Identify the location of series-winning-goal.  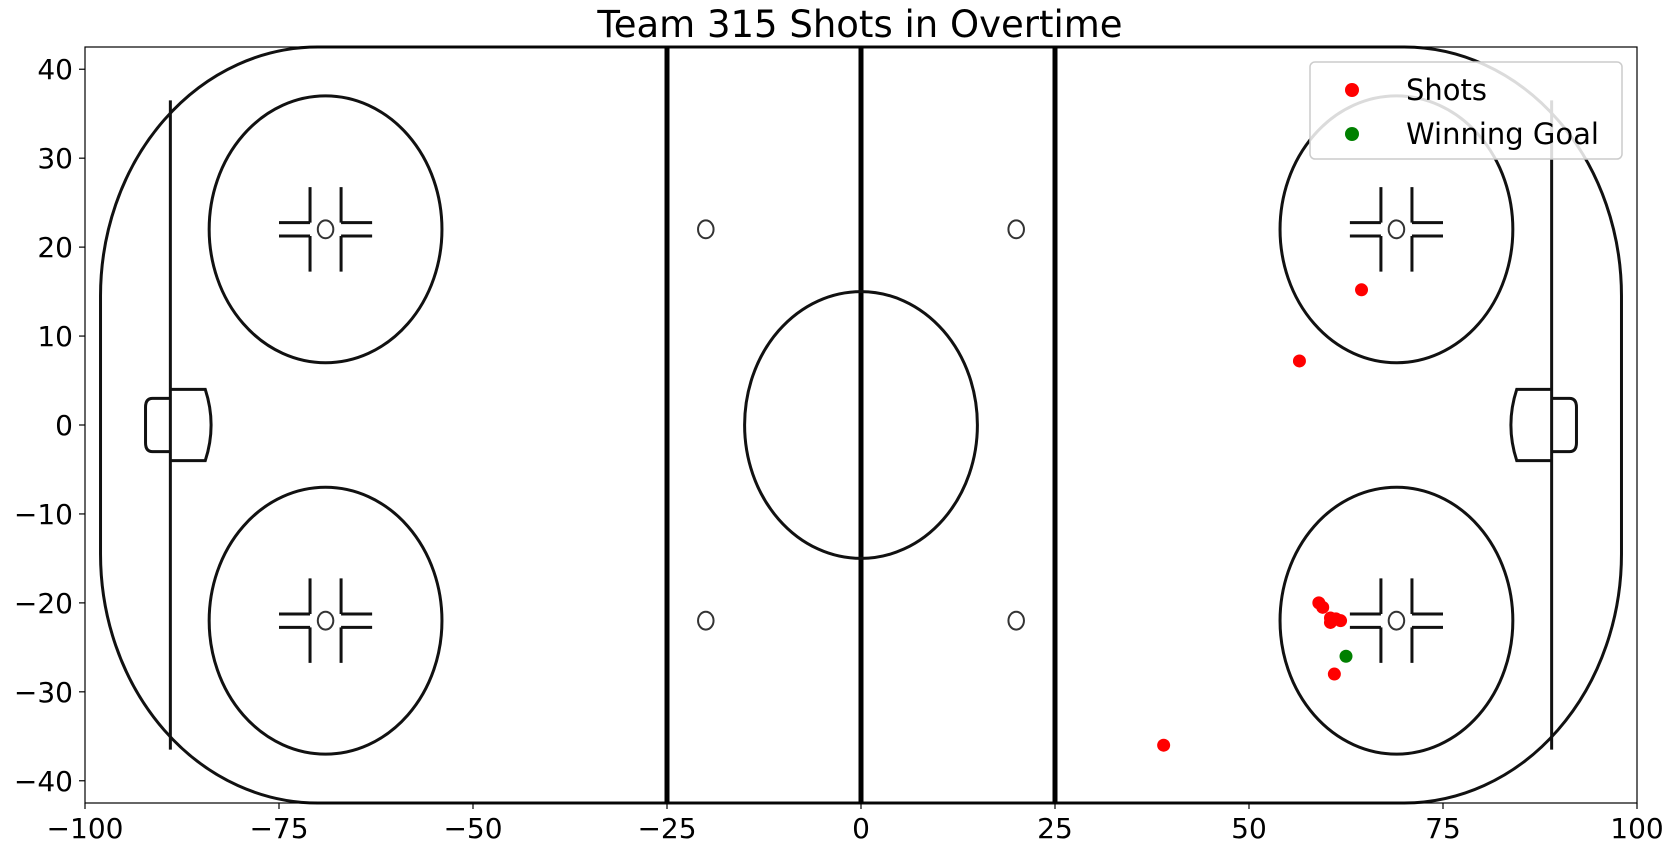
(1346, 656).